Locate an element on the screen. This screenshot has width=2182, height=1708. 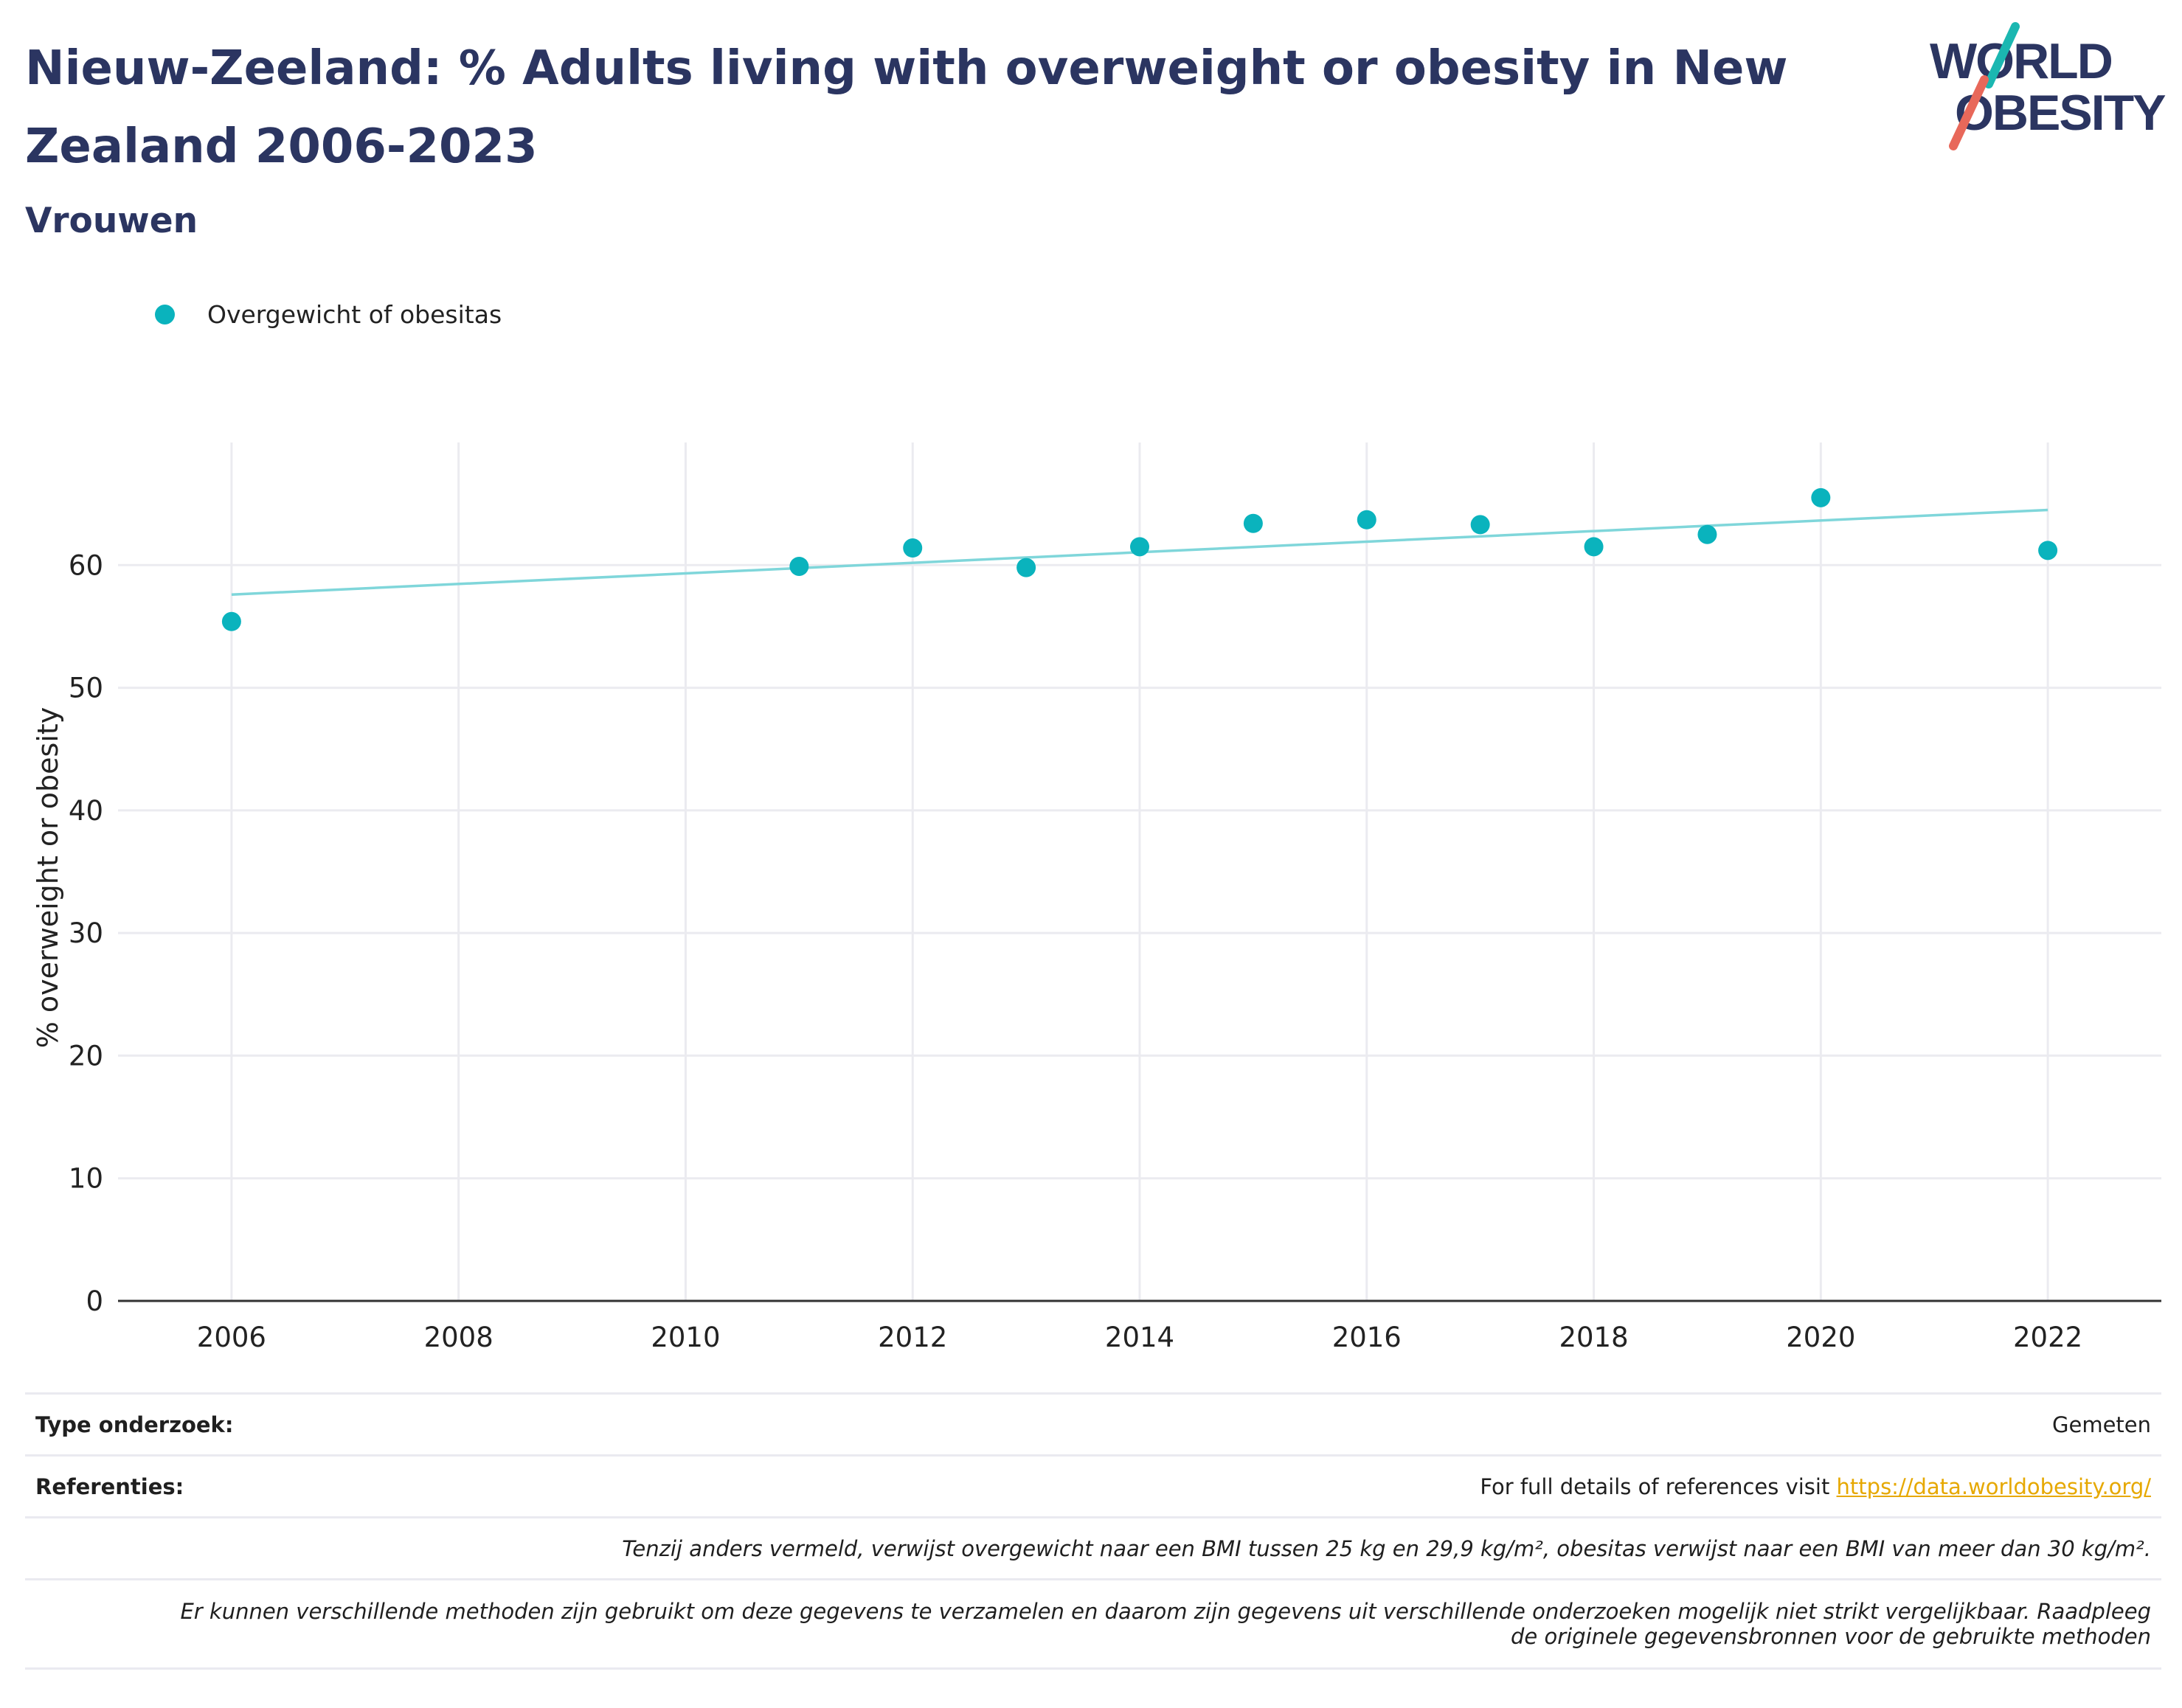
x-tick-label-2022: 2022 is located at coordinates (2047, 1337).